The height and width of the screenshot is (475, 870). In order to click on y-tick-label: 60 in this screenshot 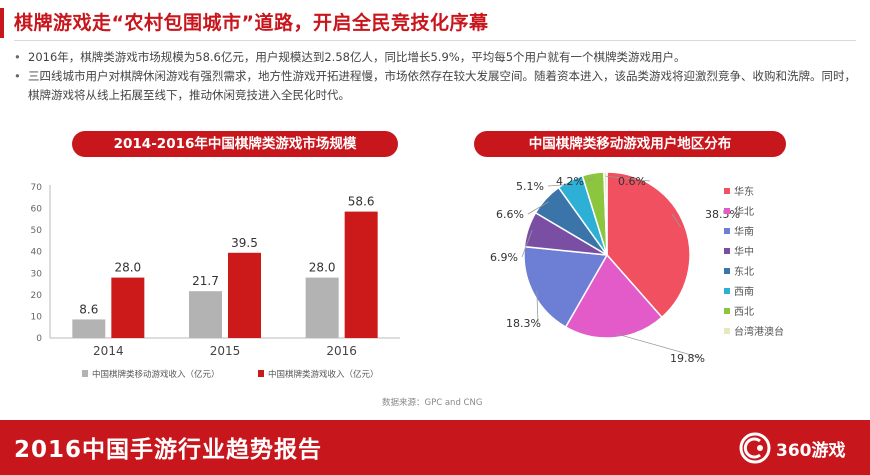, I will do `click(37, 210)`.